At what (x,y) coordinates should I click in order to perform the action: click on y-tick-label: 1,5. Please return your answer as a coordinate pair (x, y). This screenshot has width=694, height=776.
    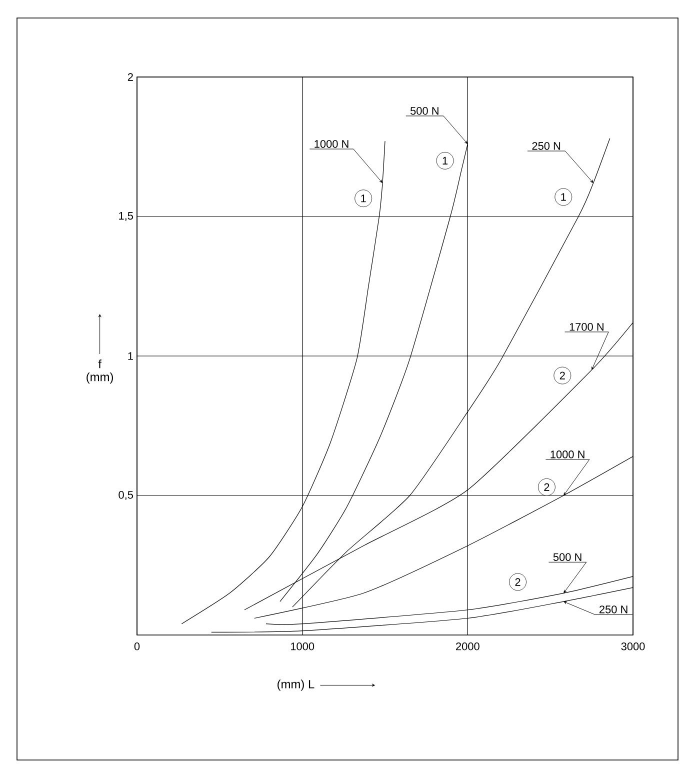
    Looking at the image, I should click on (126, 216).